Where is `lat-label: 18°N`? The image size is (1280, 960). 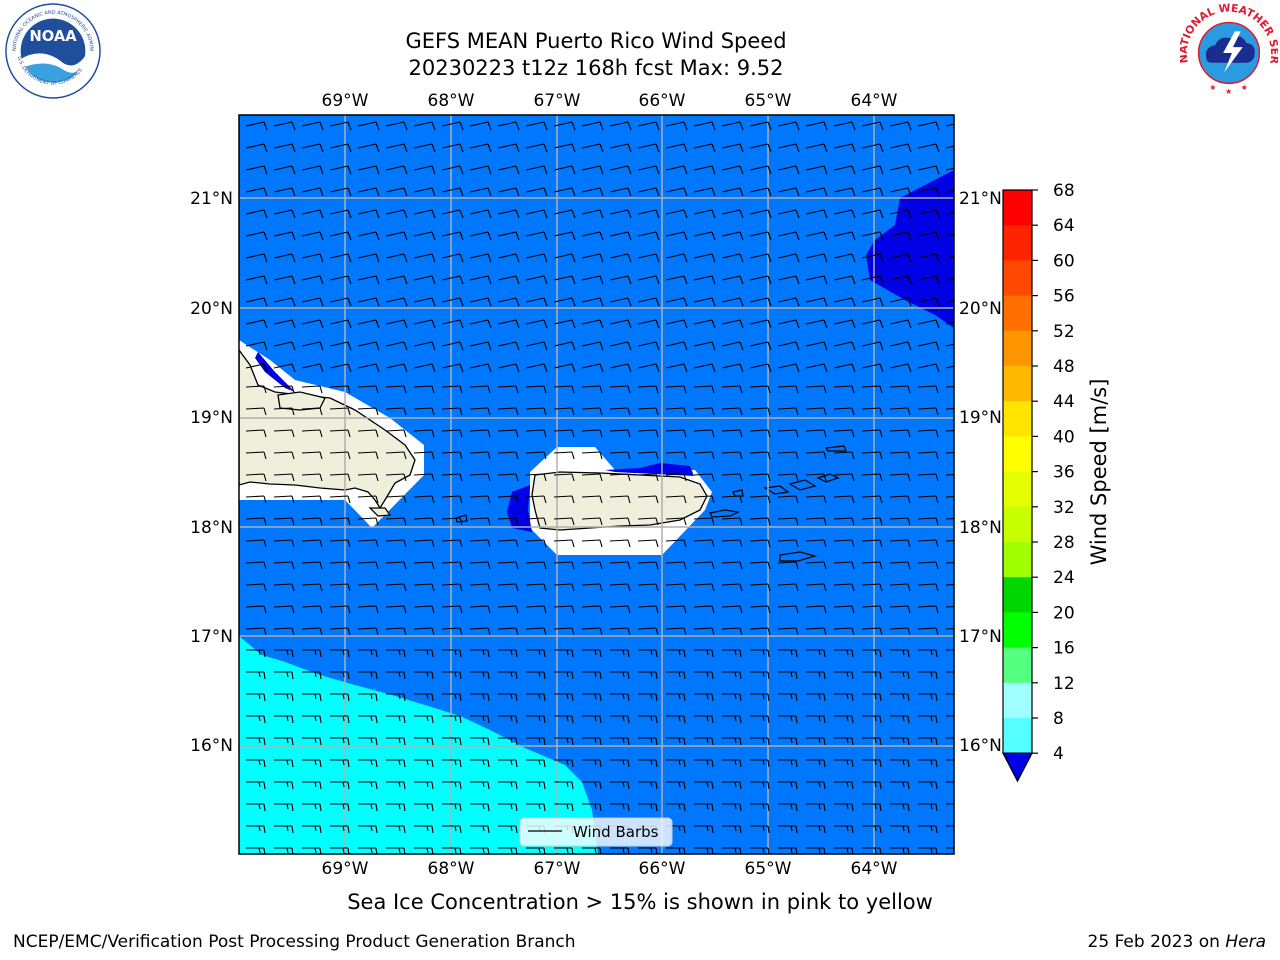 lat-label: 18°N is located at coordinates (211, 528).